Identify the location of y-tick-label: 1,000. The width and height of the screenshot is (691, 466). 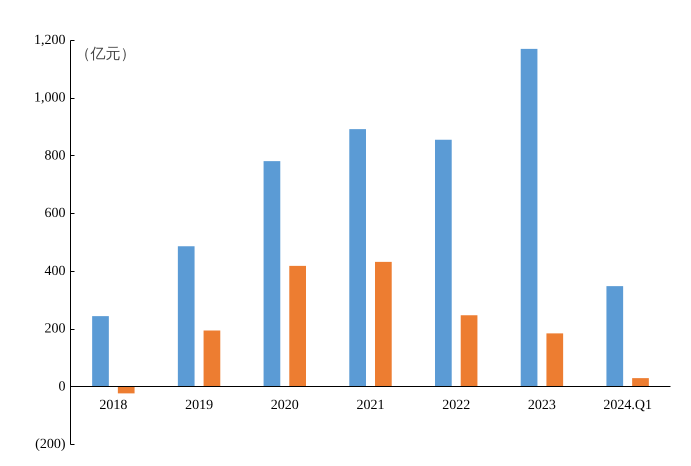
(50, 98).